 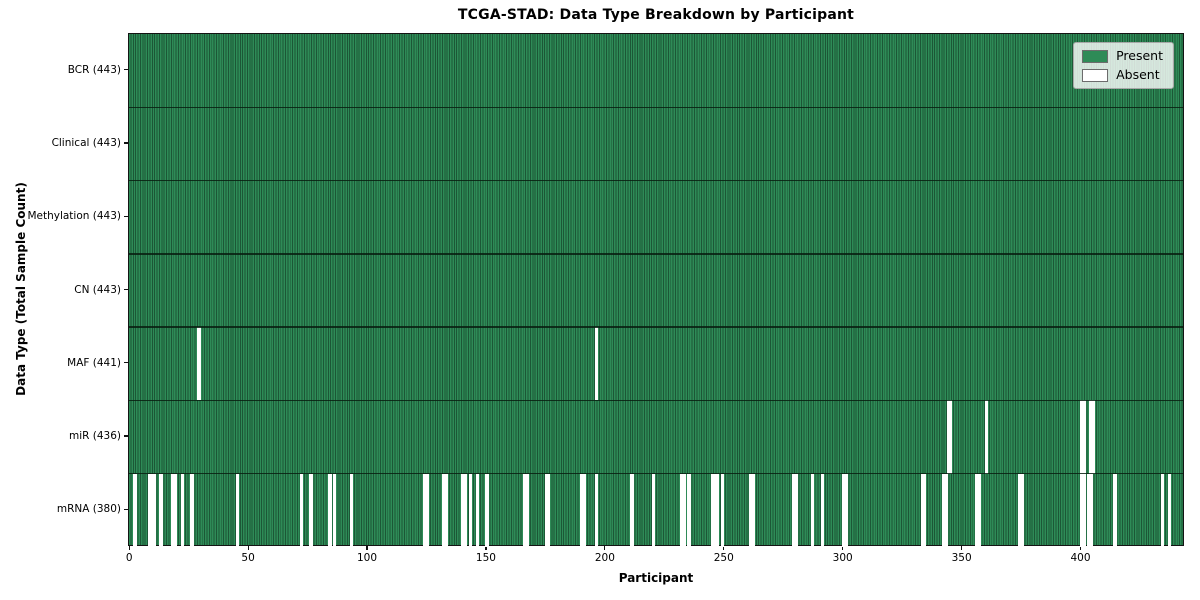 What do you see at coordinates (961, 558) in the screenshot?
I see `x-tick-label: 350` at bounding box center [961, 558].